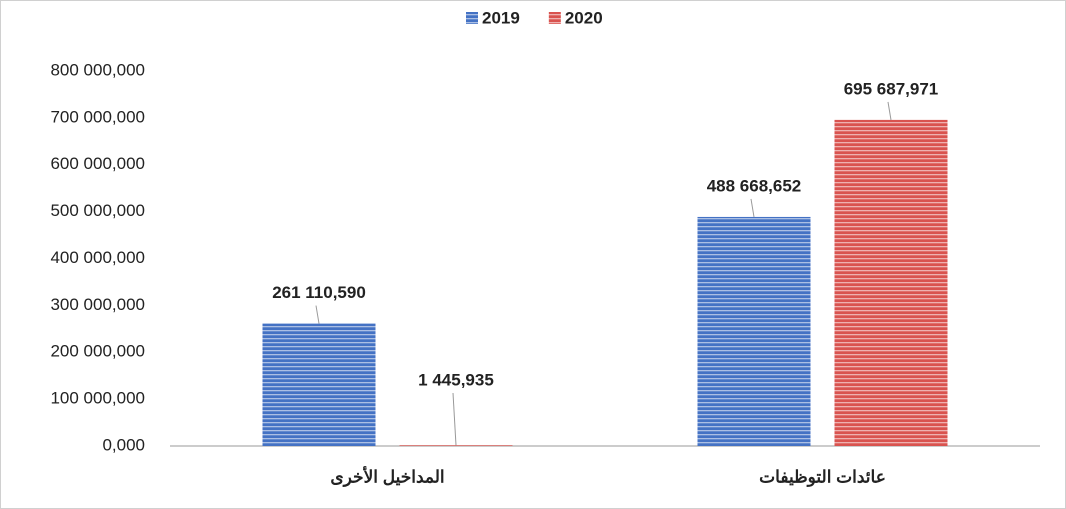  I want to click on y-tick-label: 400 000,000, so click(97, 257).